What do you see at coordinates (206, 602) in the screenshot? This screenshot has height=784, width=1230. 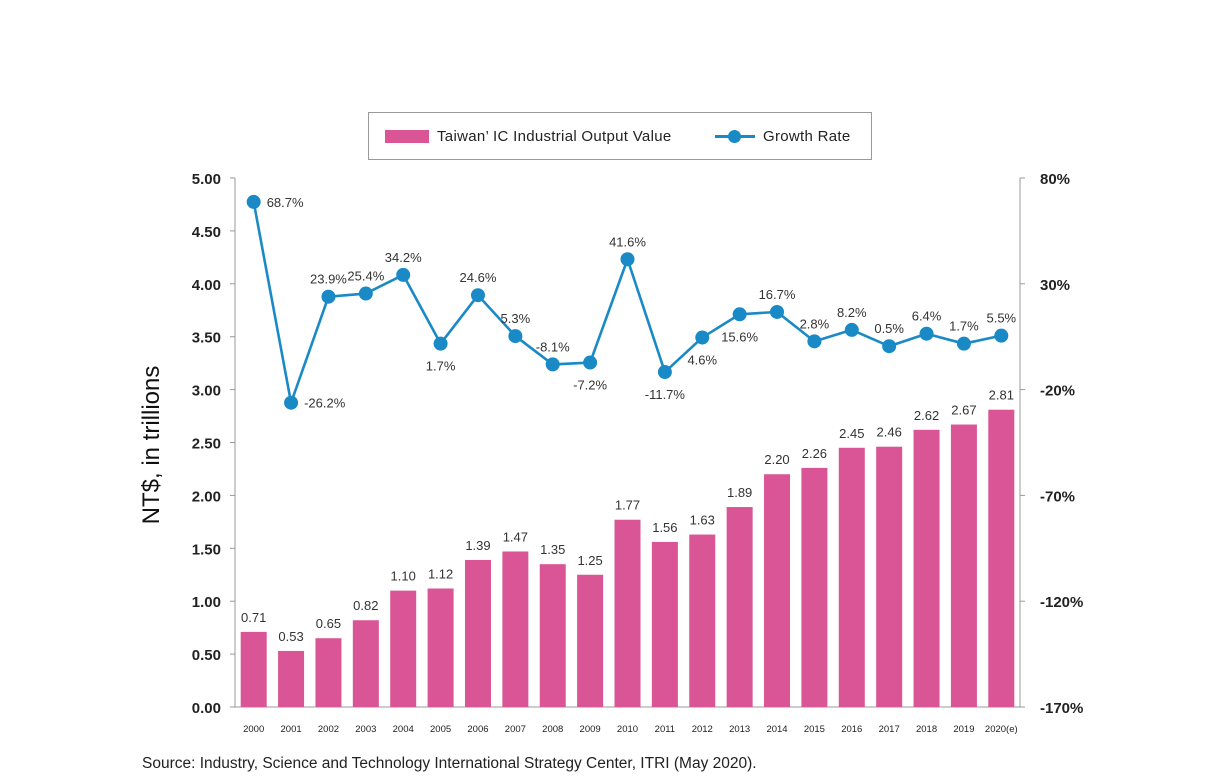 I see `y-tick-label: 1.00` at bounding box center [206, 602].